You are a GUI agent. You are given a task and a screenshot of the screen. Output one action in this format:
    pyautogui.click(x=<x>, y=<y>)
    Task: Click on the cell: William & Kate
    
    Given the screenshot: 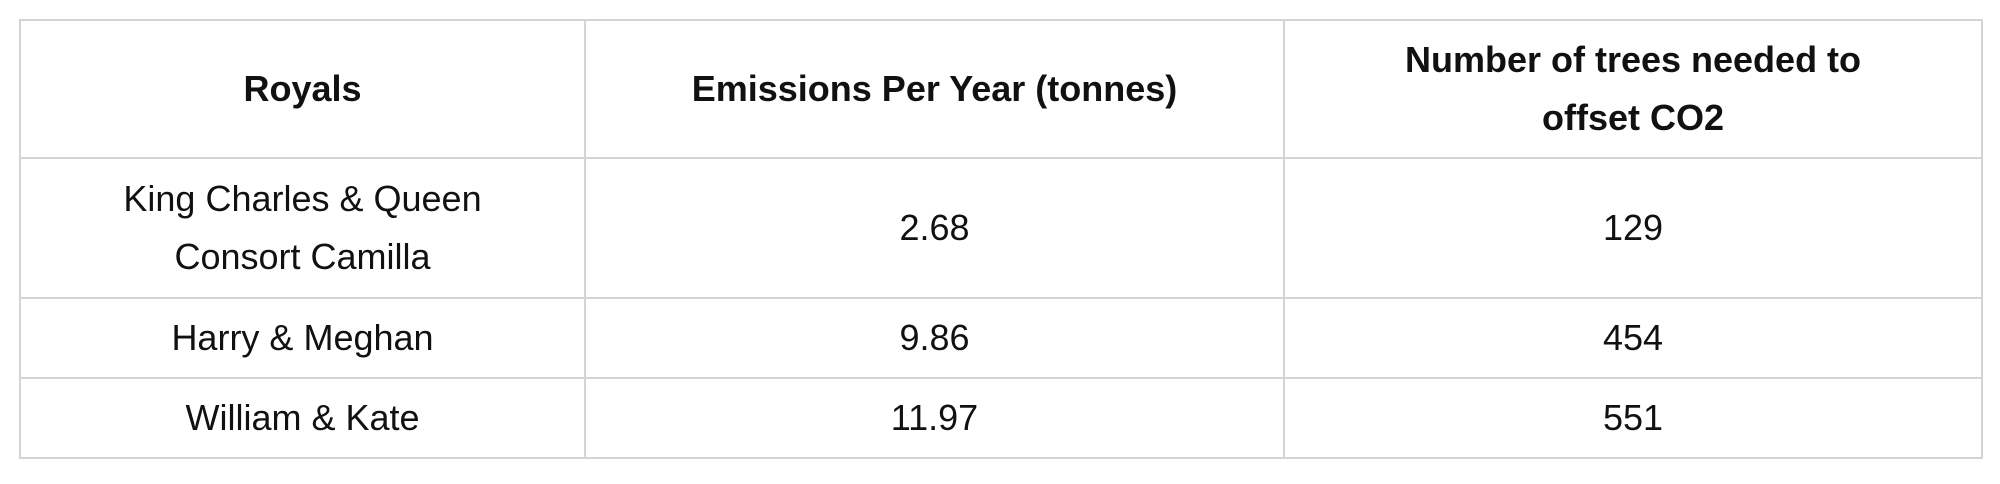 What is the action you would take?
    pyautogui.click(x=302, y=418)
    